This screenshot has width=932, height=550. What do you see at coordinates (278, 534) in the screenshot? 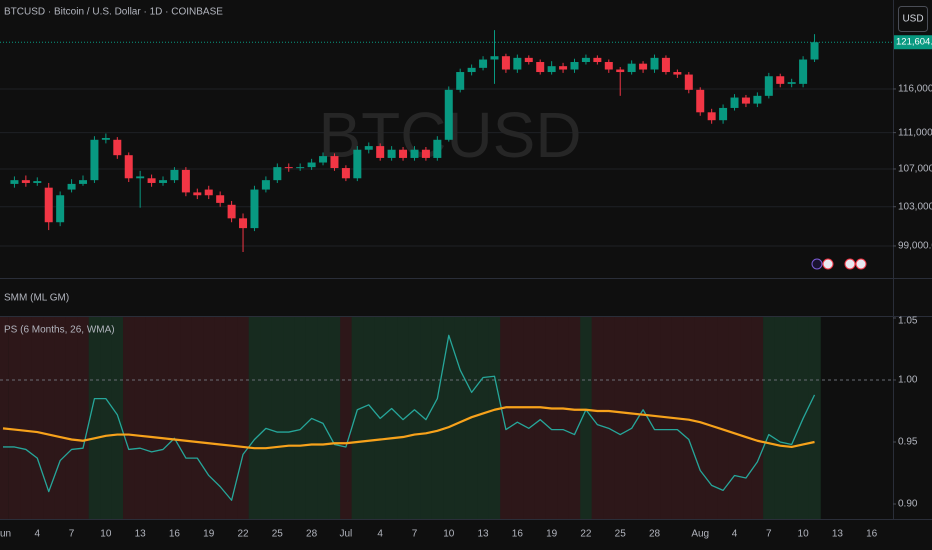
I see `x-tick-label: 25` at bounding box center [278, 534].